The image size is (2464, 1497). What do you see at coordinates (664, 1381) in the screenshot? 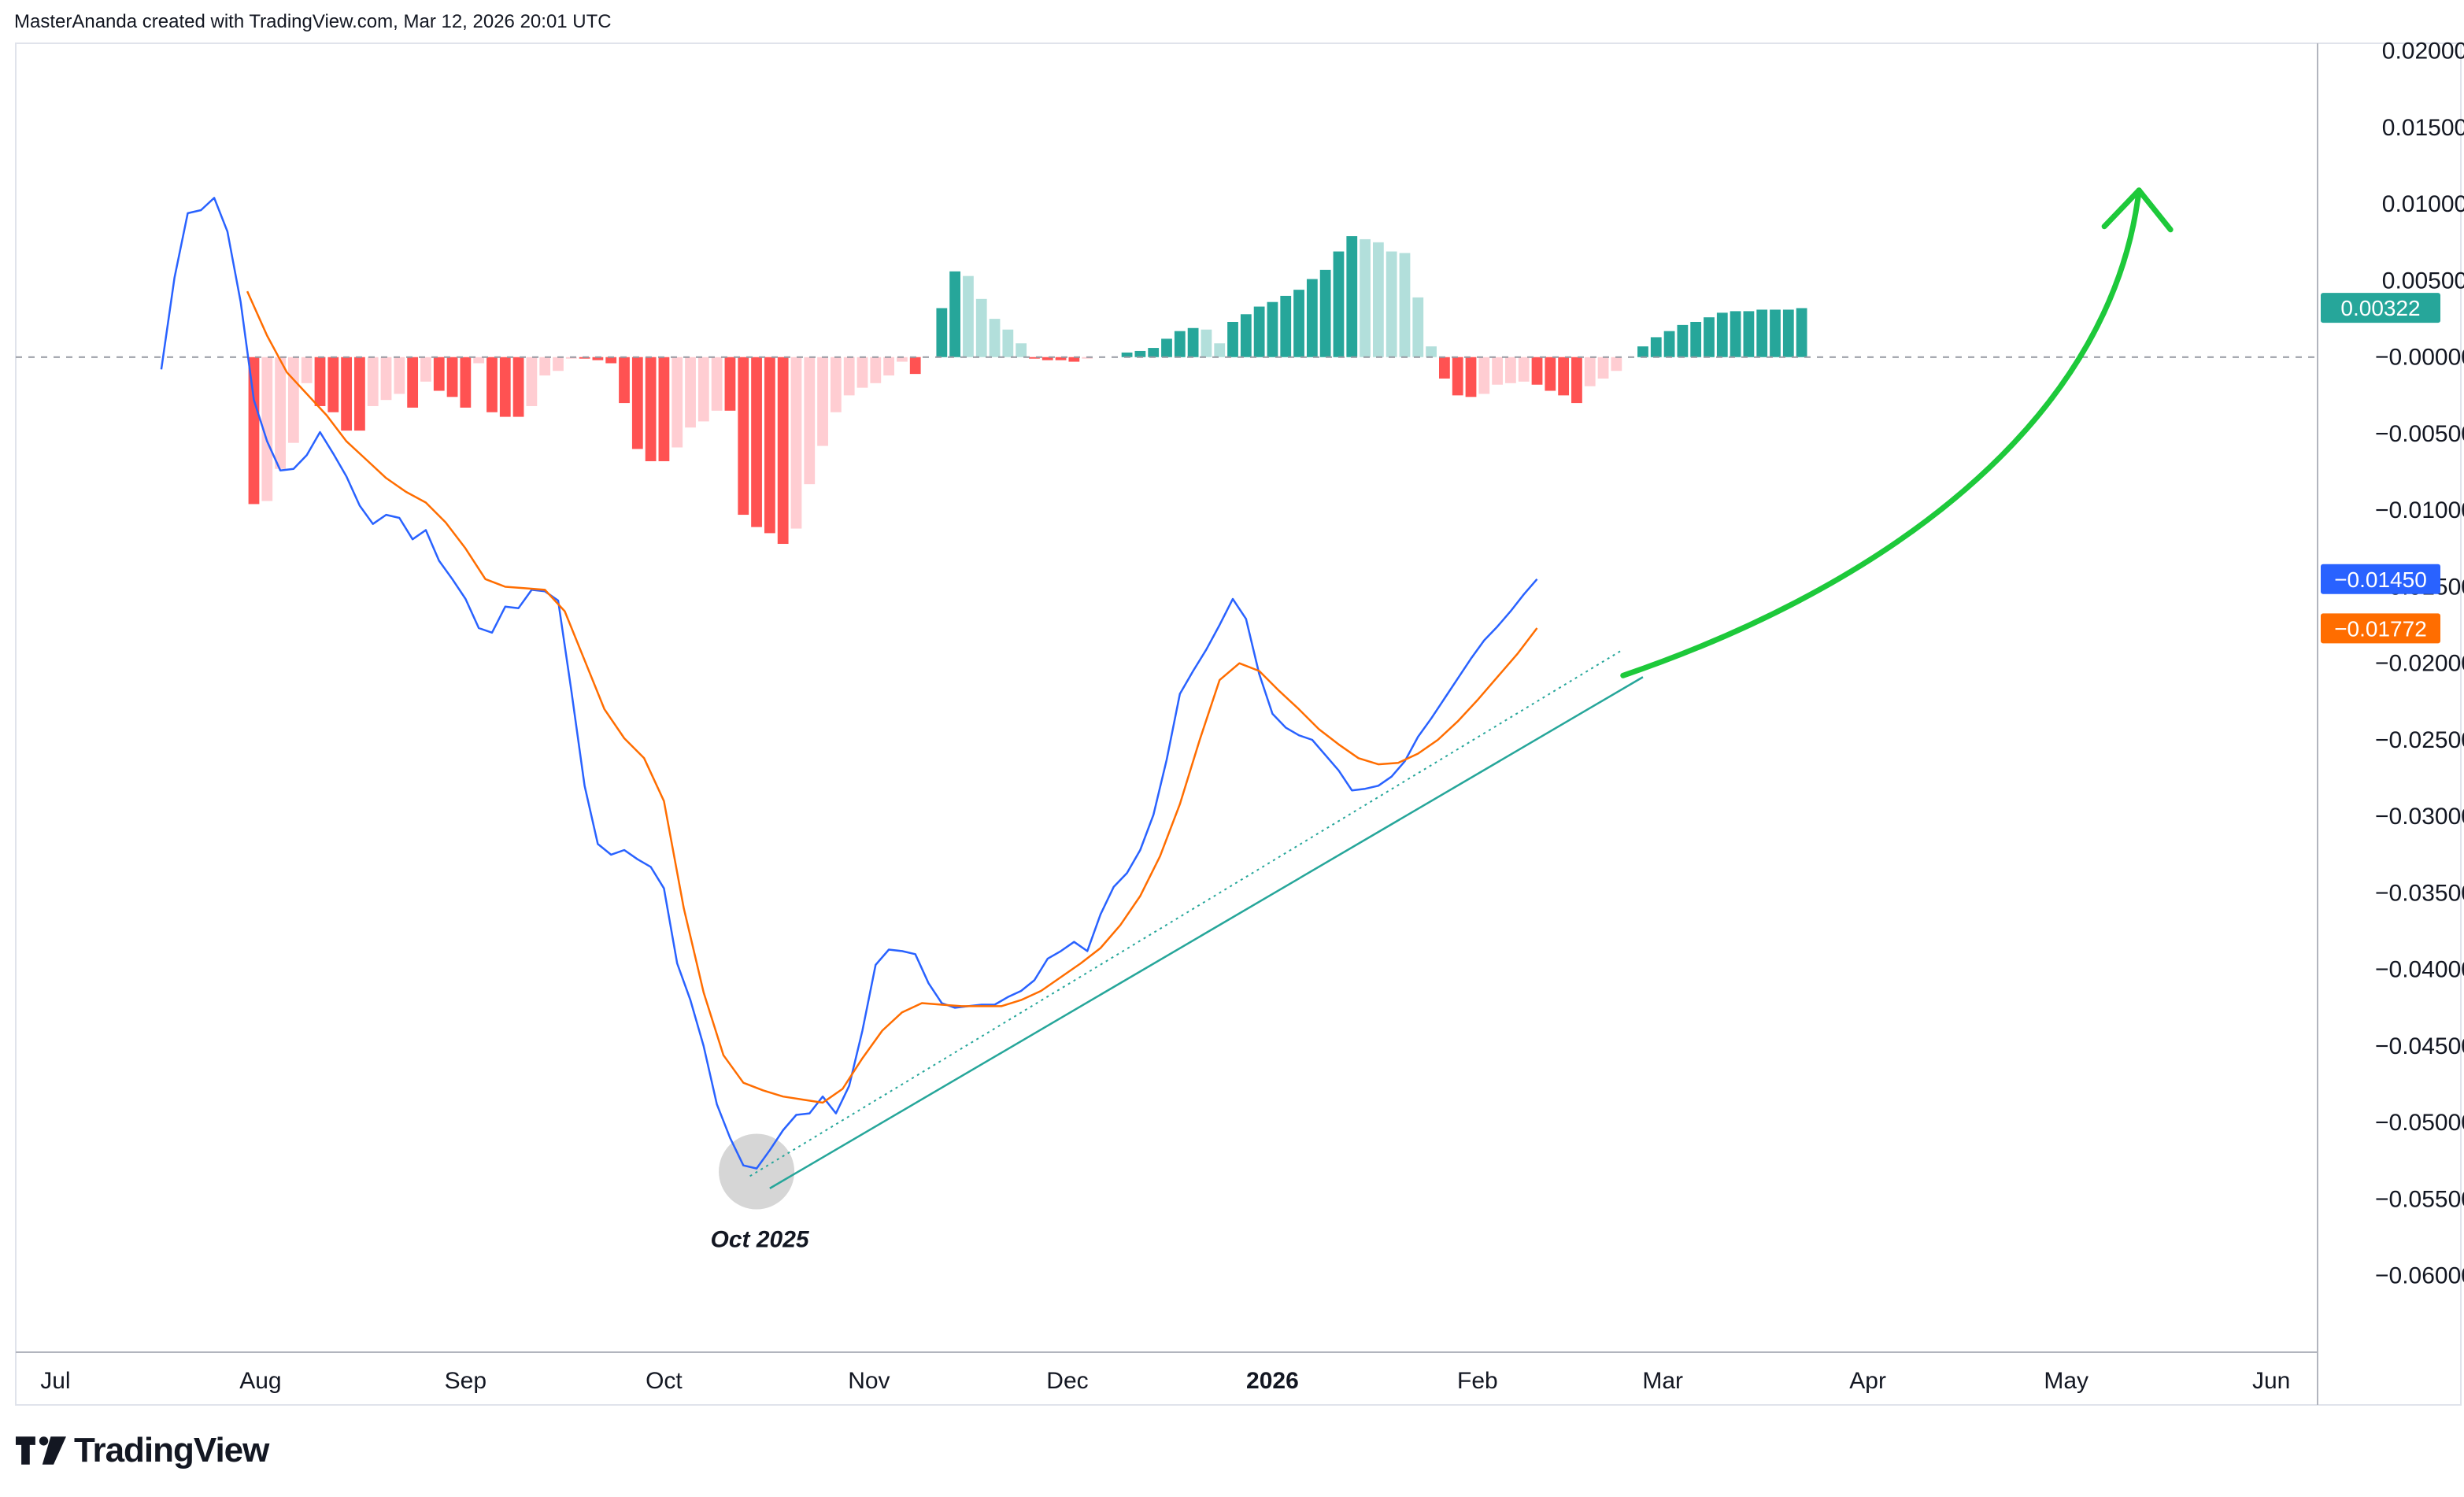
I see `x-tick-label: Oct` at bounding box center [664, 1381].